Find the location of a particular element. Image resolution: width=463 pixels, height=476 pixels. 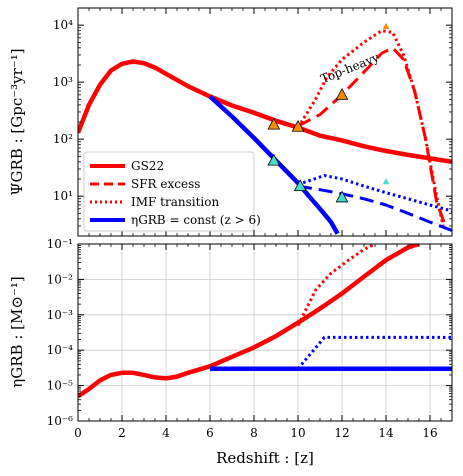

bottom-x-tick-label: 14 is located at coordinates (386, 433).